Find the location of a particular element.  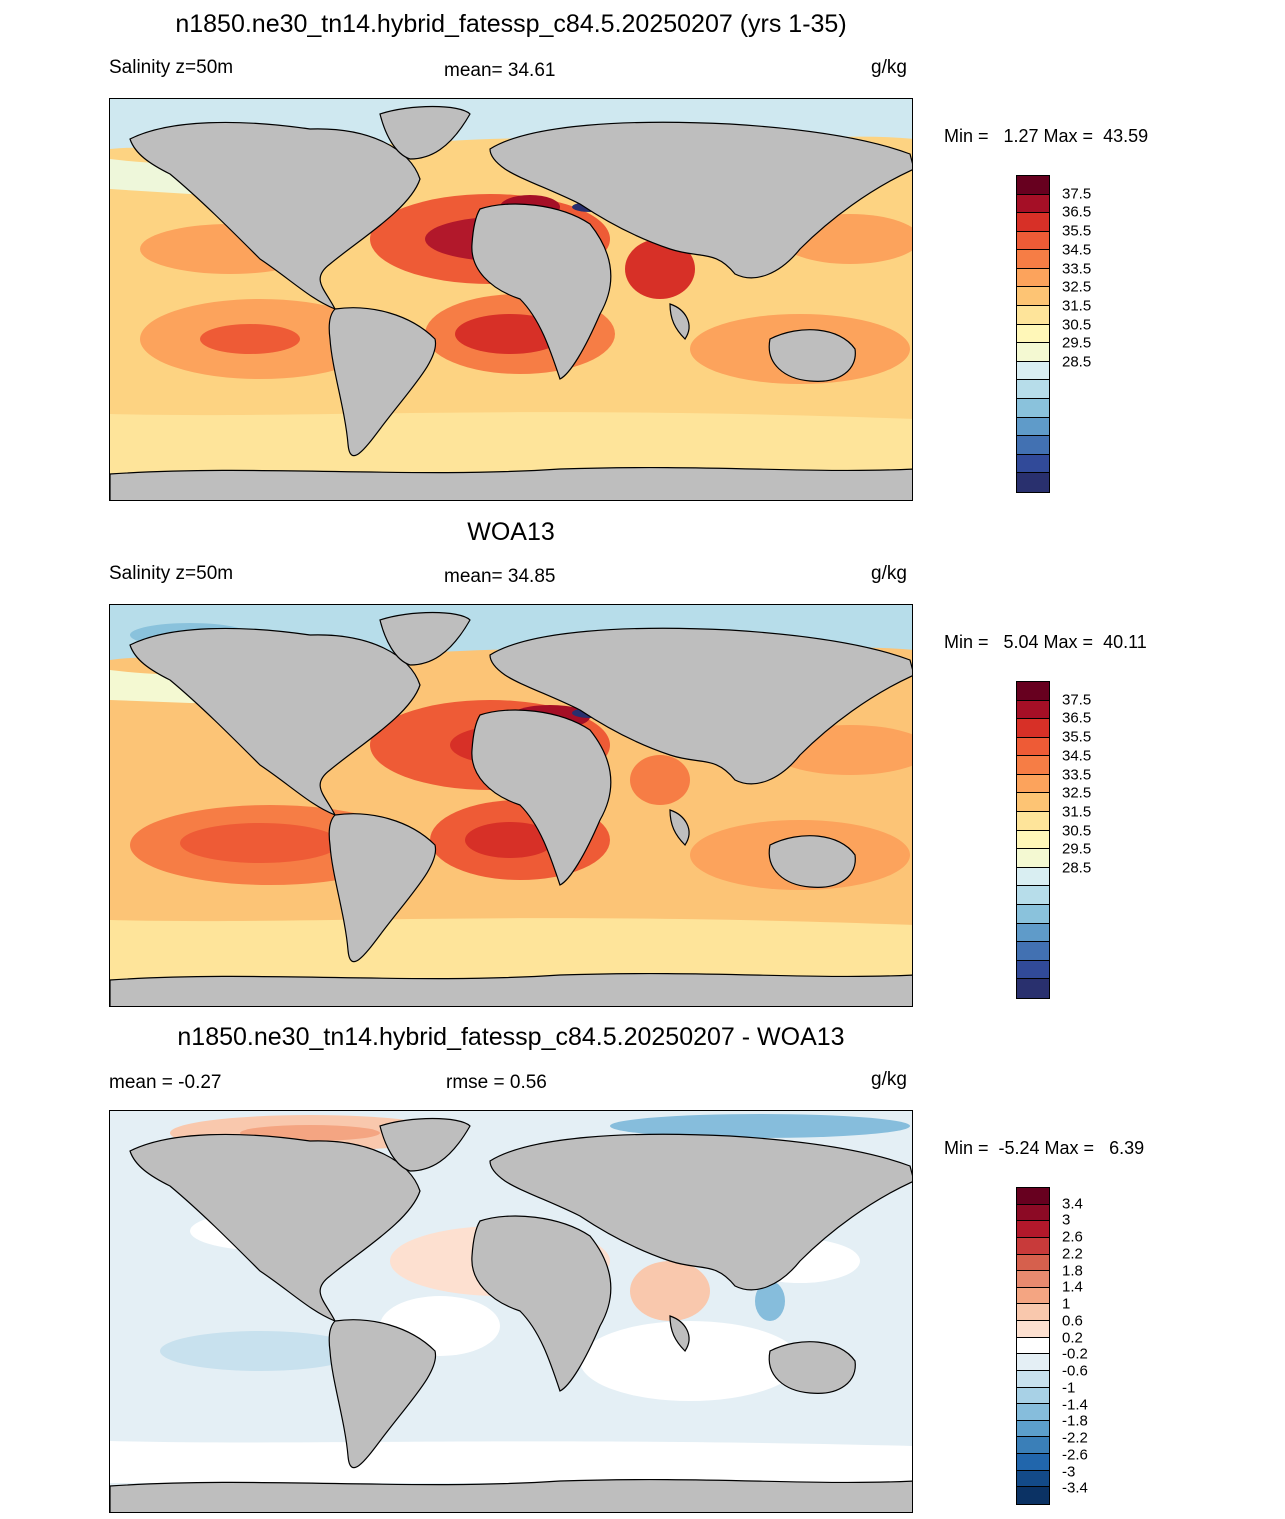

panel2-colorbar is located at coordinates (1033, 840).